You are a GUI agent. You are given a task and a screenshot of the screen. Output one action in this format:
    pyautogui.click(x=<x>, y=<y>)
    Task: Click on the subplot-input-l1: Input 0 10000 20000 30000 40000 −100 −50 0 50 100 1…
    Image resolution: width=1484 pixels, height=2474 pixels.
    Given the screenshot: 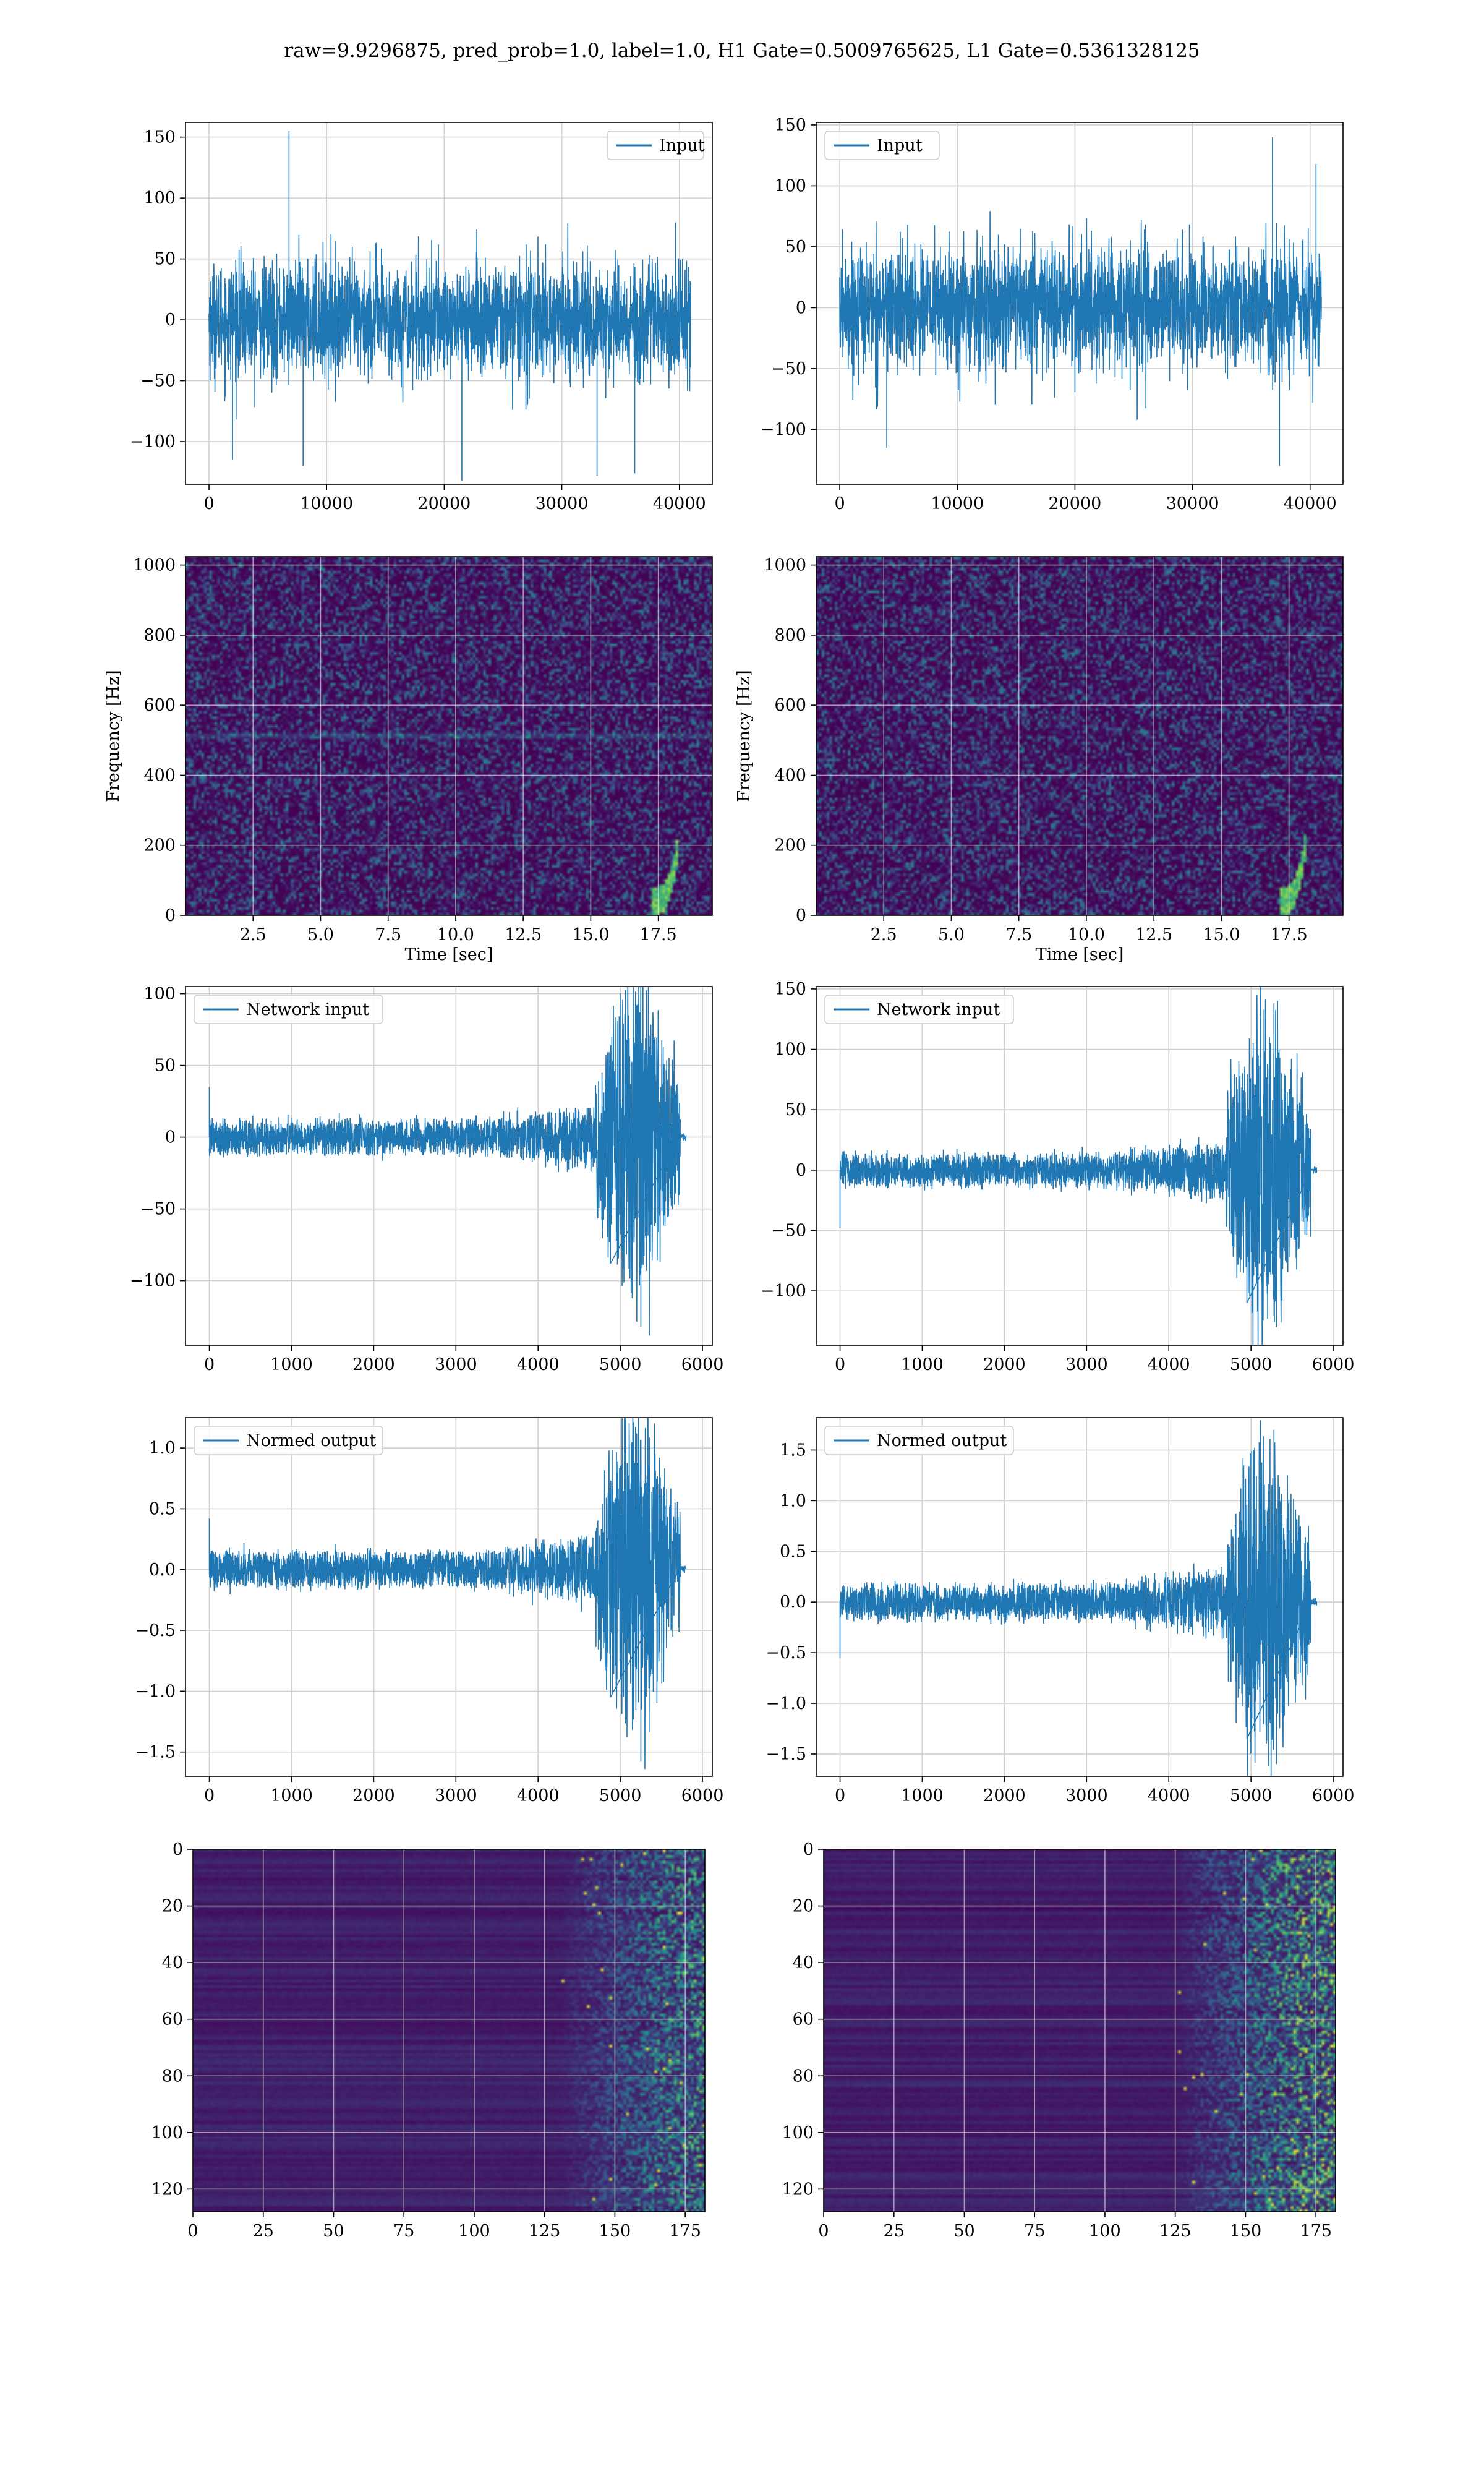 What is the action you would take?
    pyautogui.click(x=1052, y=314)
    